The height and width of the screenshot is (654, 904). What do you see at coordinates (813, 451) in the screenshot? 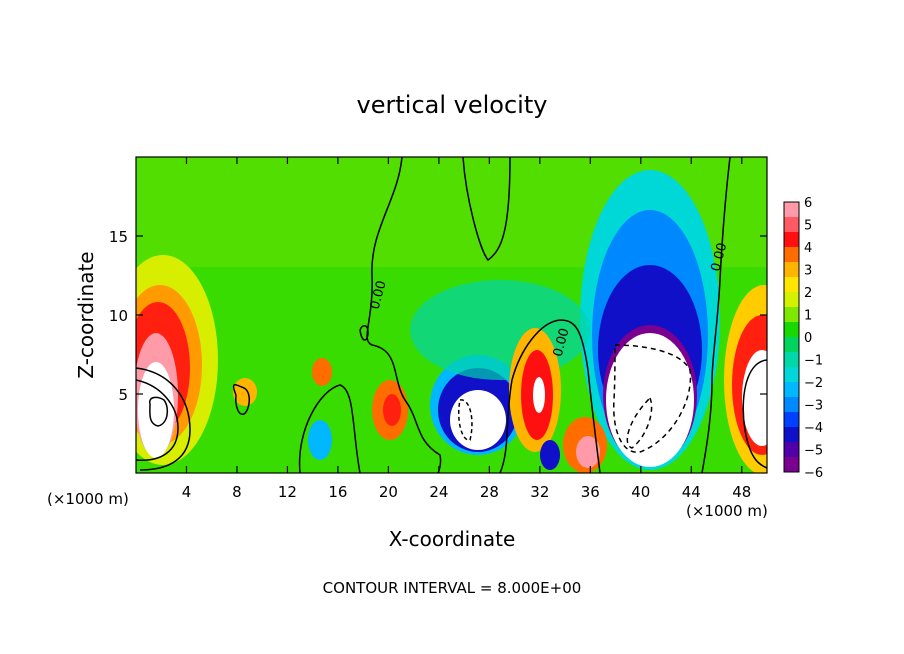
I see `colorbar-tick-label: −5` at bounding box center [813, 451].